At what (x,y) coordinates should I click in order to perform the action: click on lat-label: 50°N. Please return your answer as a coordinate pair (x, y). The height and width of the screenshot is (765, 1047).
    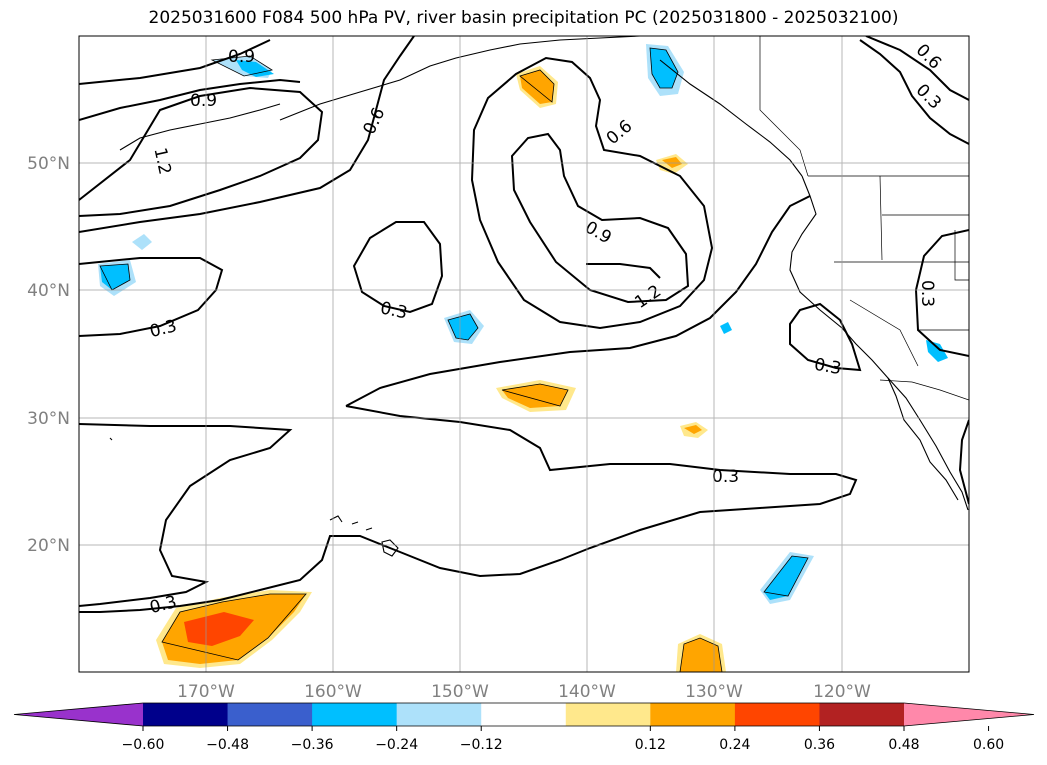
    Looking at the image, I should click on (48, 164).